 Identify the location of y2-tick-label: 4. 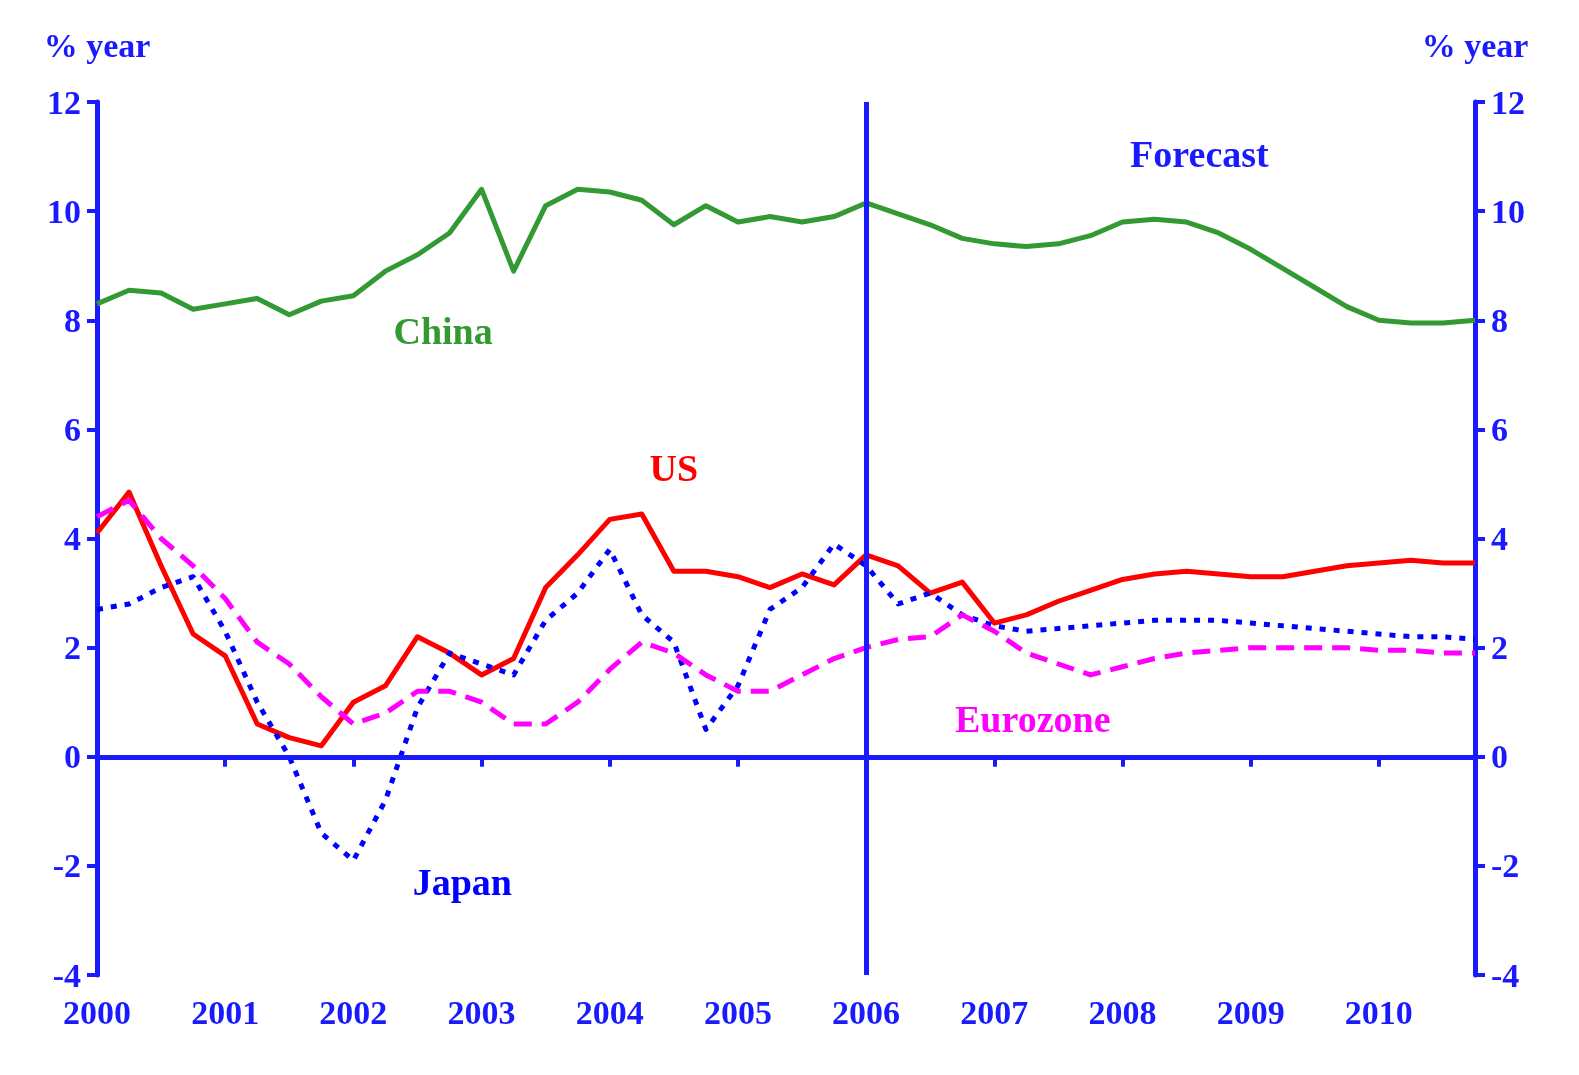
(1499, 538).